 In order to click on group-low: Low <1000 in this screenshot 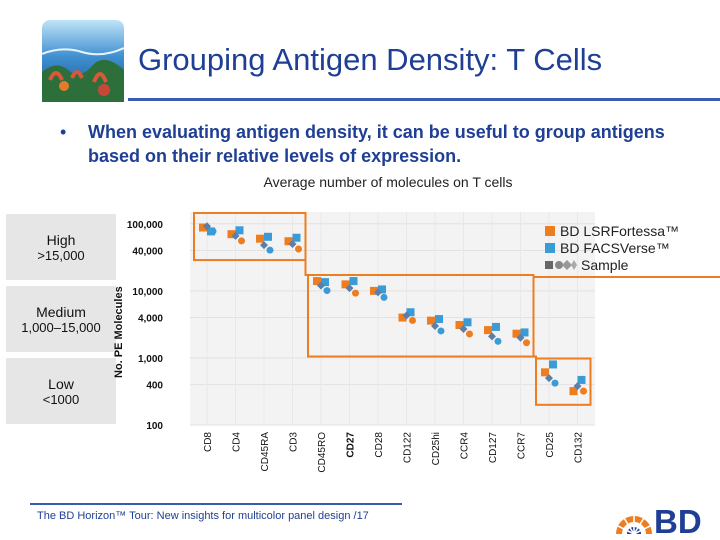, I will do `click(61, 391)`.